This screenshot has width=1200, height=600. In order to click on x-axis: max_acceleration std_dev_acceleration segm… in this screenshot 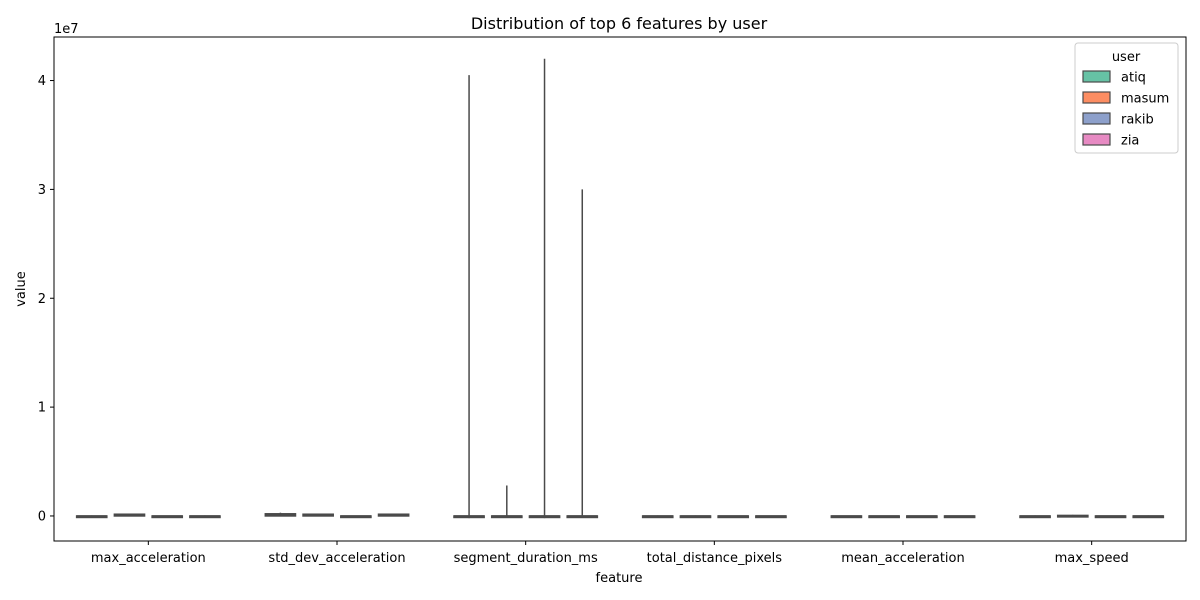, I will do `click(610, 553)`.